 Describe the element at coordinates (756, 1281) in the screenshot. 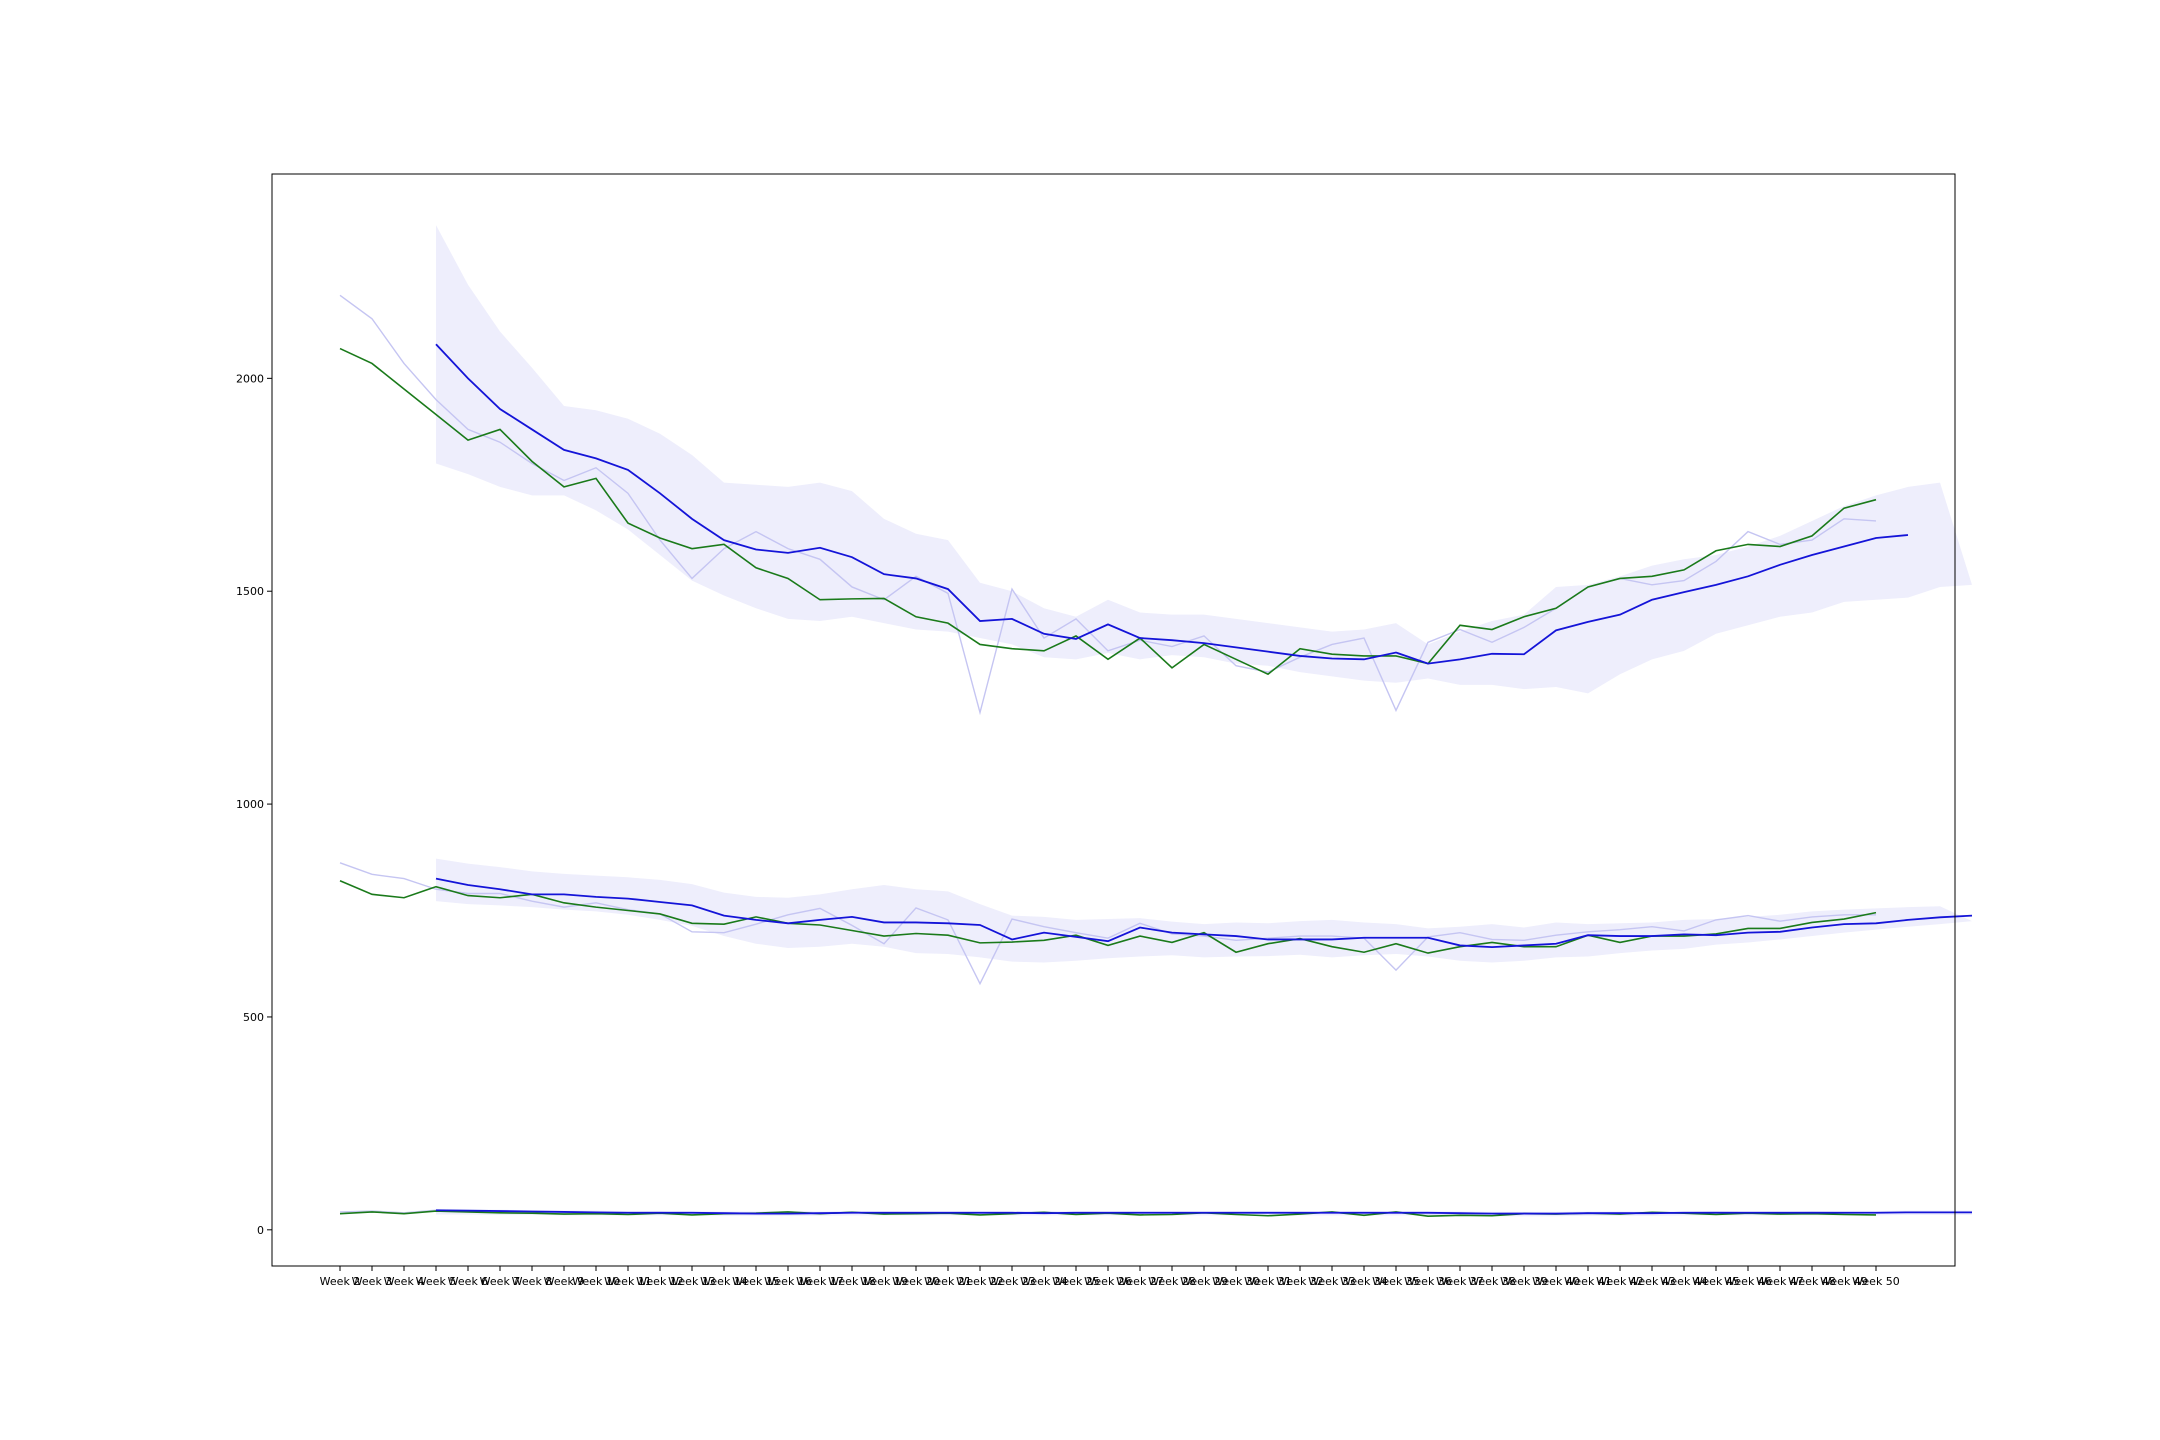

I see `x-tick-label: Week 15` at that location.